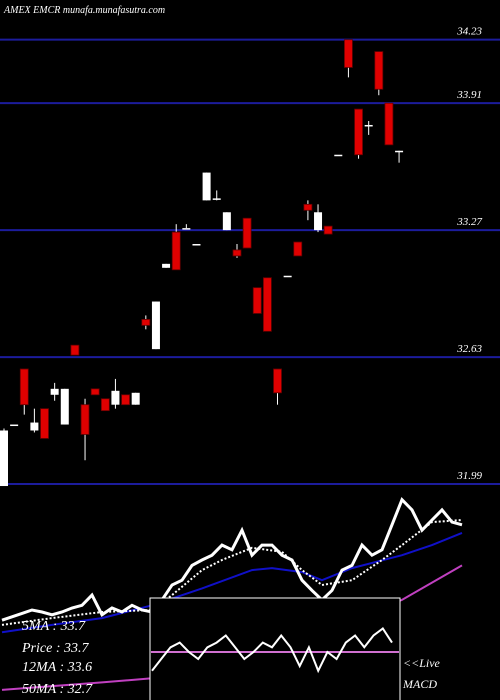 This screenshot has width=500, height=700. I want to click on y-tick-label: 33.27, so click(469, 222).